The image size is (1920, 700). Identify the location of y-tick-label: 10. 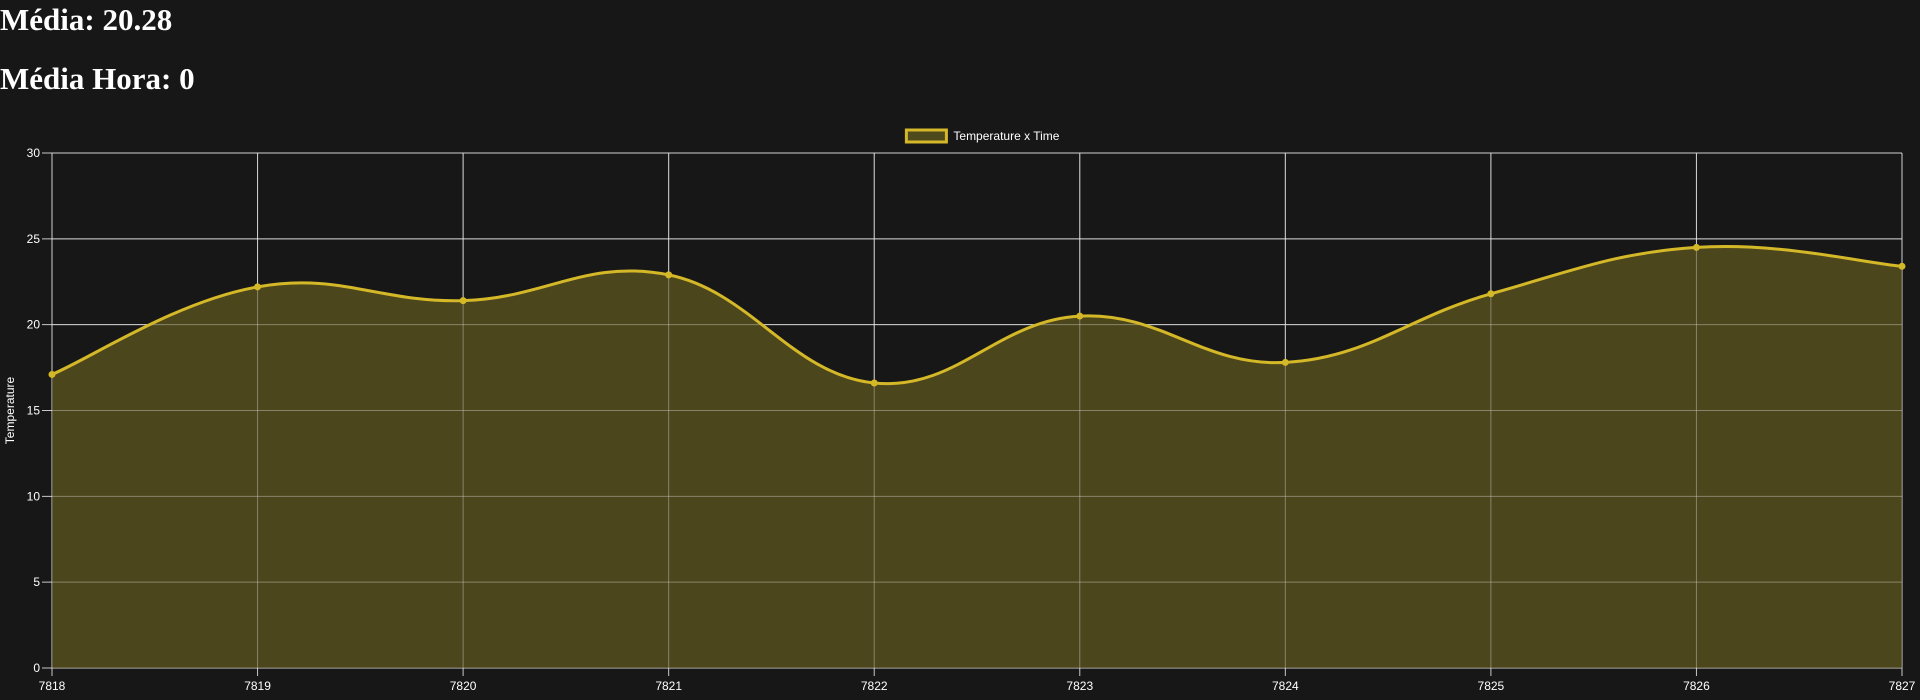
(34, 496).